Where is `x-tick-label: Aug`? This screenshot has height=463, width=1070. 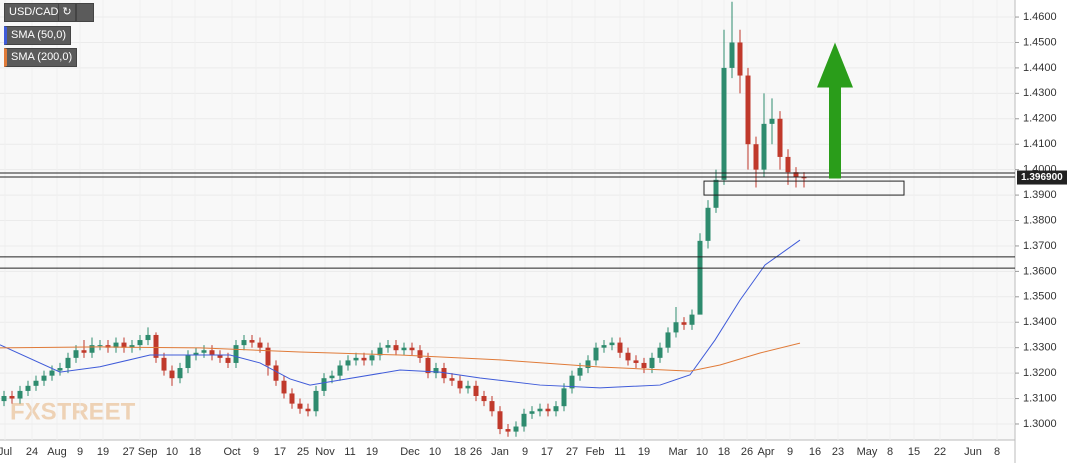 x-tick-label: Aug is located at coordinates (57, 452).